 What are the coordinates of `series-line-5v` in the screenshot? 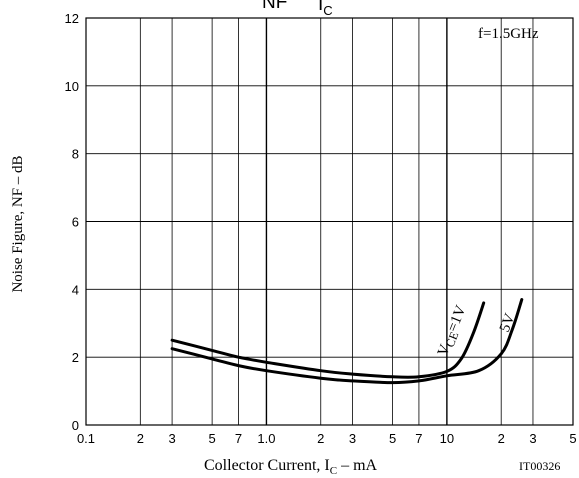 It's located at (347, 341).